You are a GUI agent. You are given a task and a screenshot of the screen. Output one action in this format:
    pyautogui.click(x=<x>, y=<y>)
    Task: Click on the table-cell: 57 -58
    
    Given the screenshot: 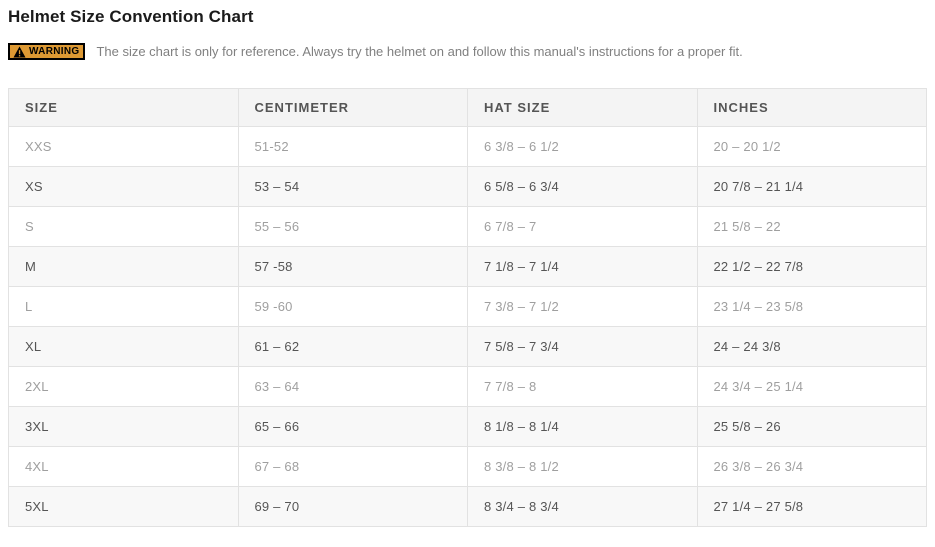 What is the action you would take?
    pyautogui.click(x=352, y=266)
    